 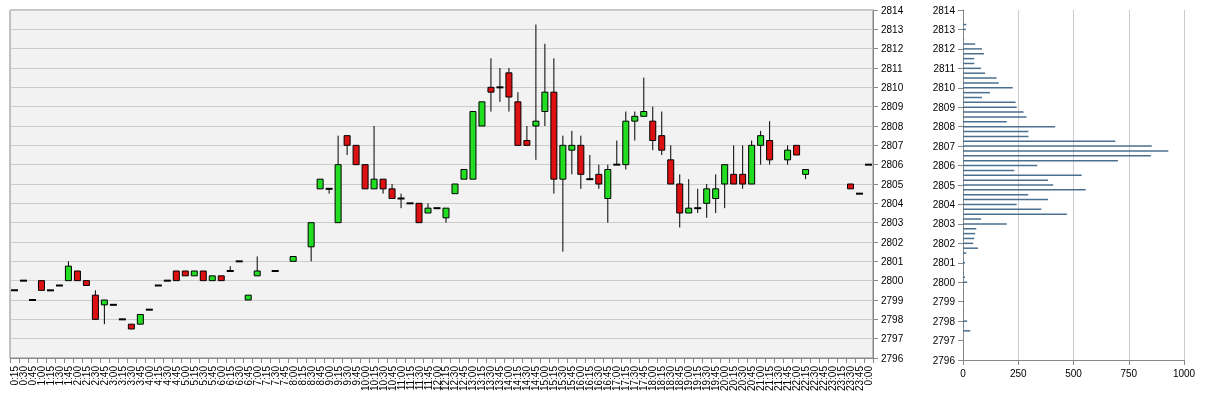 I want to click on x-tick-label: 0:00, so click(x=869, y=375).